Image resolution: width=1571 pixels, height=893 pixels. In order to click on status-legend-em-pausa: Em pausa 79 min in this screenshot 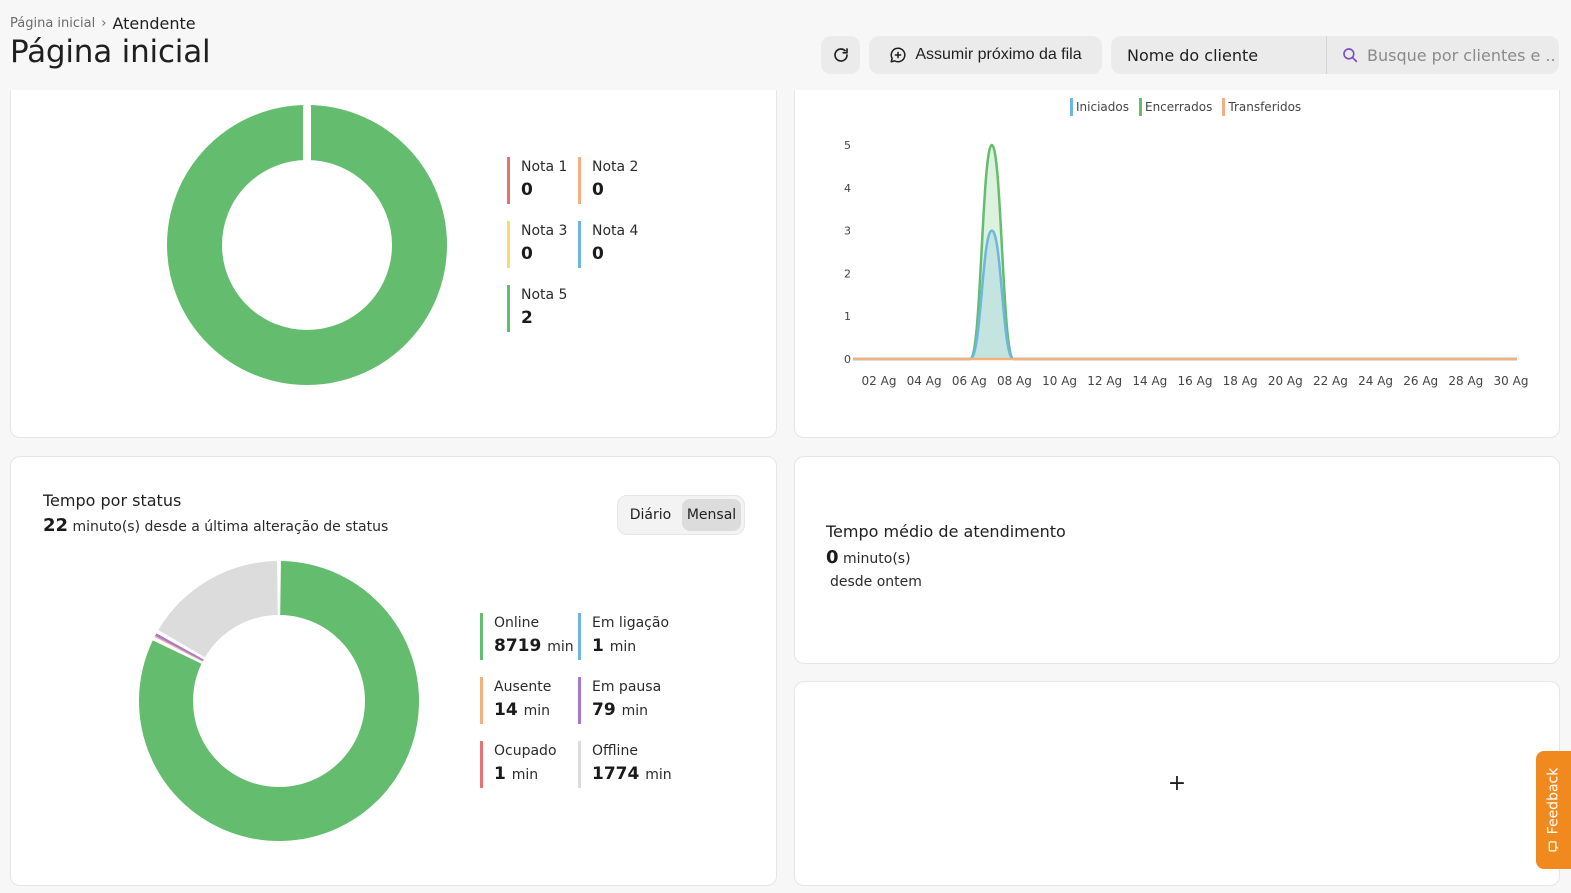, I will do `click(619, 700)`.